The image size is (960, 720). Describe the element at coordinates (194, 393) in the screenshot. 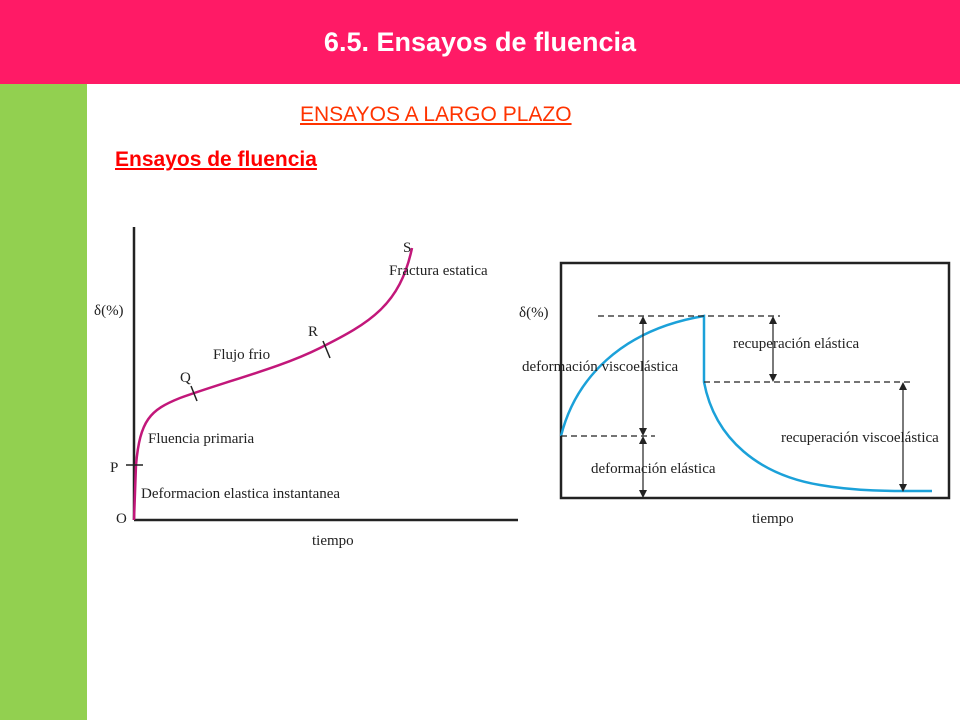

I see `tick-q` at that location.